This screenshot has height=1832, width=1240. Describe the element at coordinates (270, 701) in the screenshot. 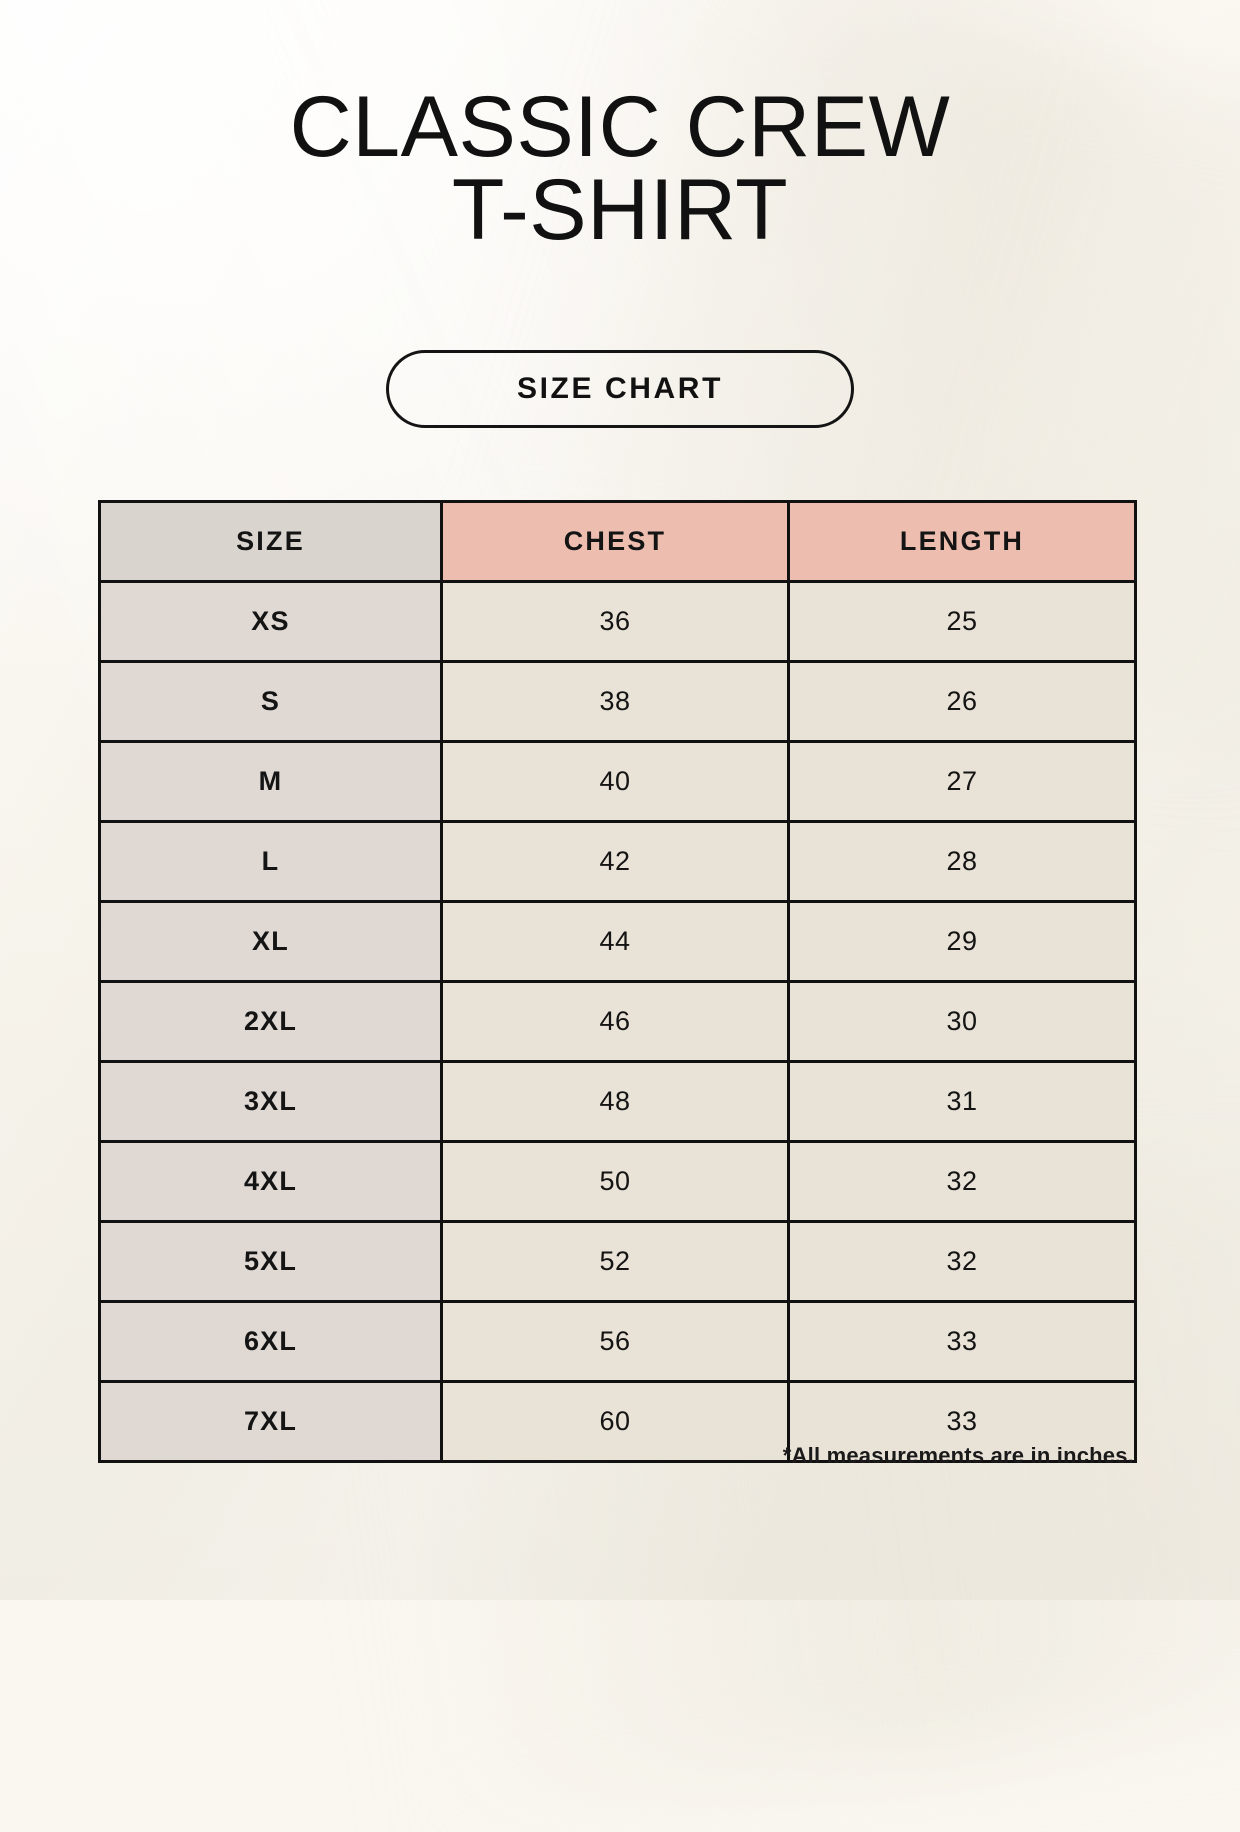

I see `cell-size: S` at that location.